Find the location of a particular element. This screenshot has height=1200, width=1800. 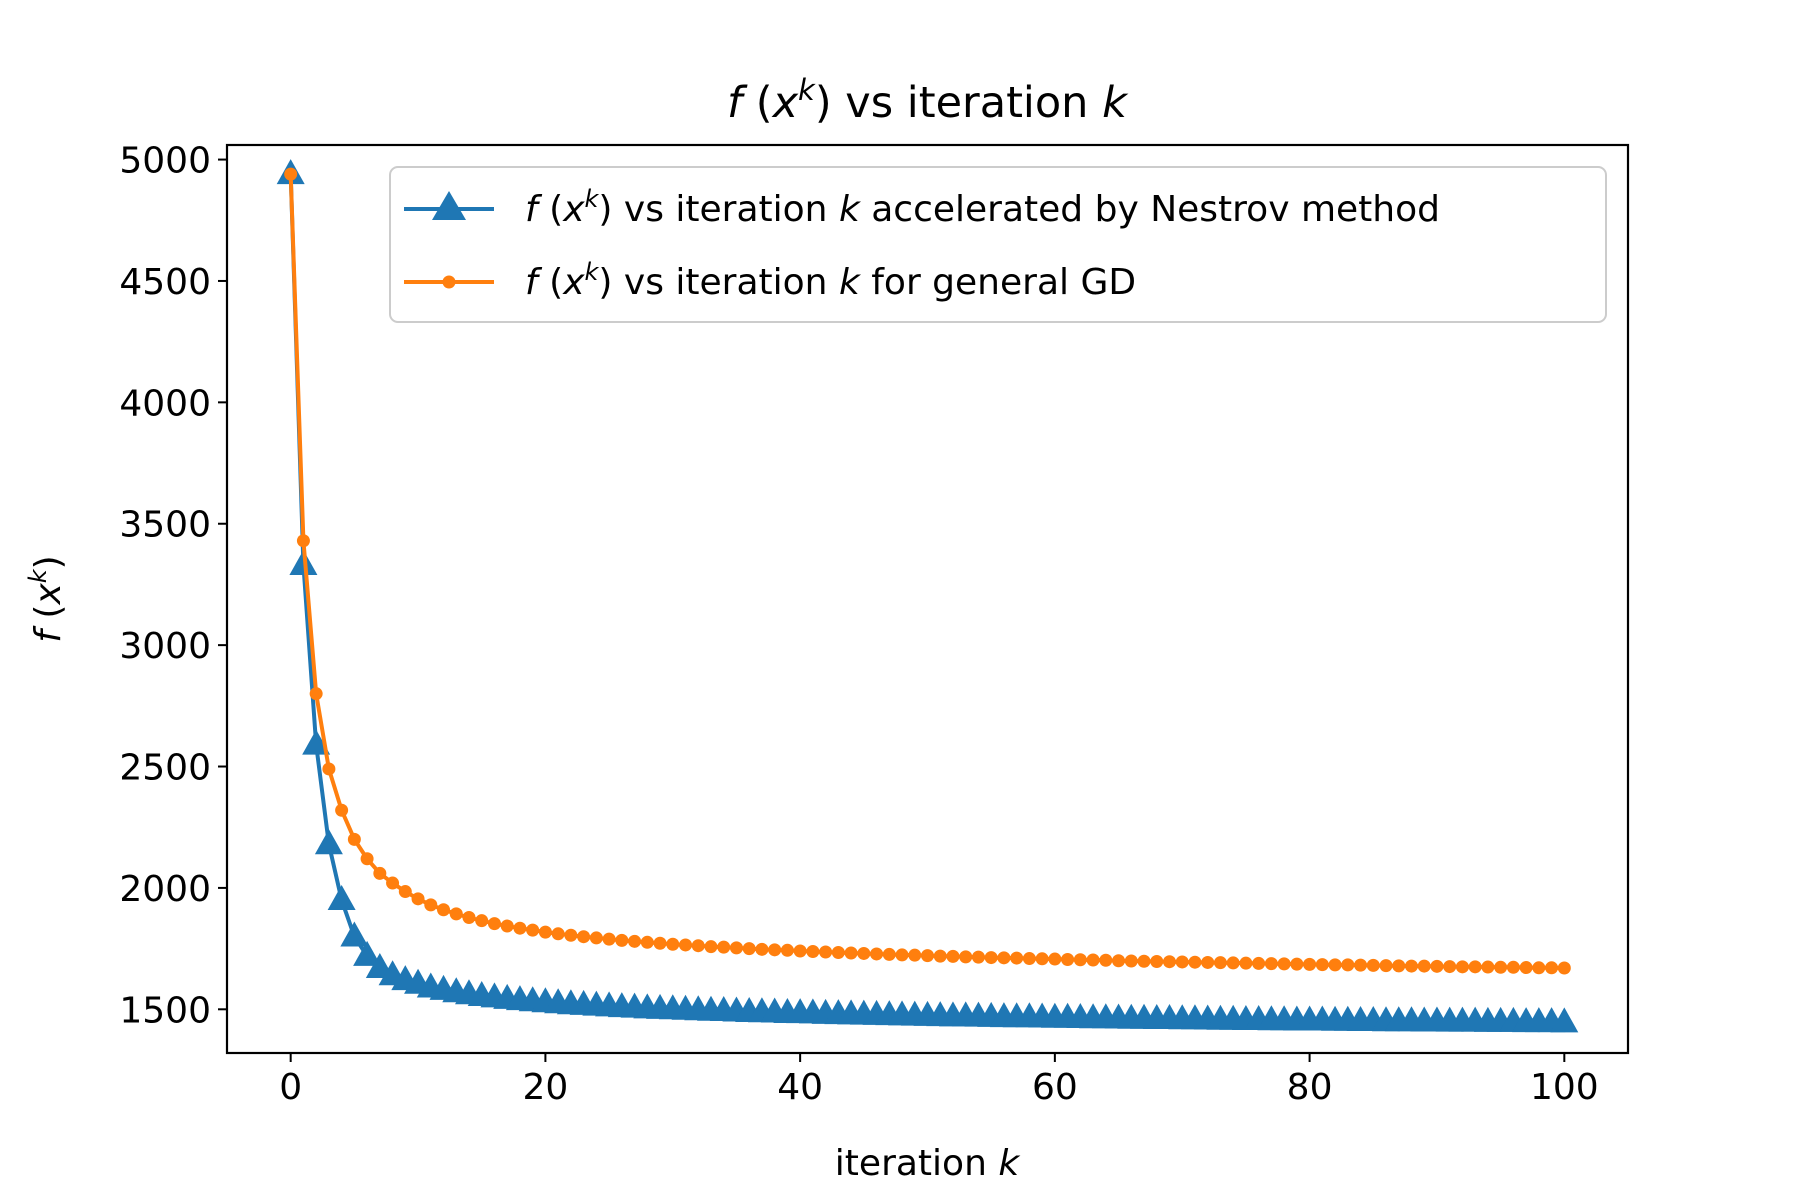

legend2-rest: for general GD is located at coordinates (998, 282).